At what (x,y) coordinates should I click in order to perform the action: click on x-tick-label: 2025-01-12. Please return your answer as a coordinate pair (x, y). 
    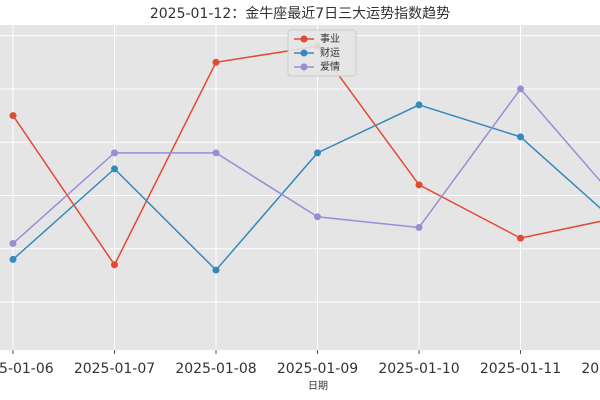
    Looking at the image, I should click on (590, 369).